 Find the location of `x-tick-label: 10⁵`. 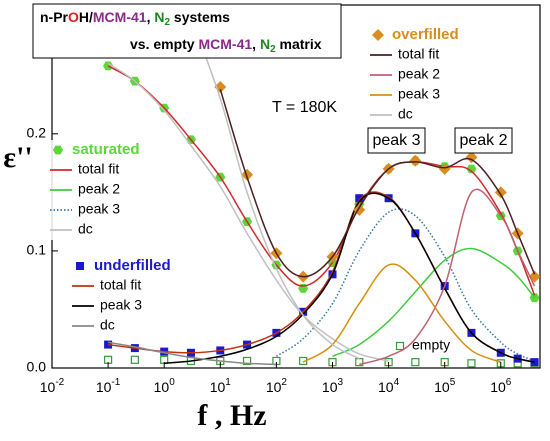

x-tick-label: 10⁵ is located at coordinates (445, 386).